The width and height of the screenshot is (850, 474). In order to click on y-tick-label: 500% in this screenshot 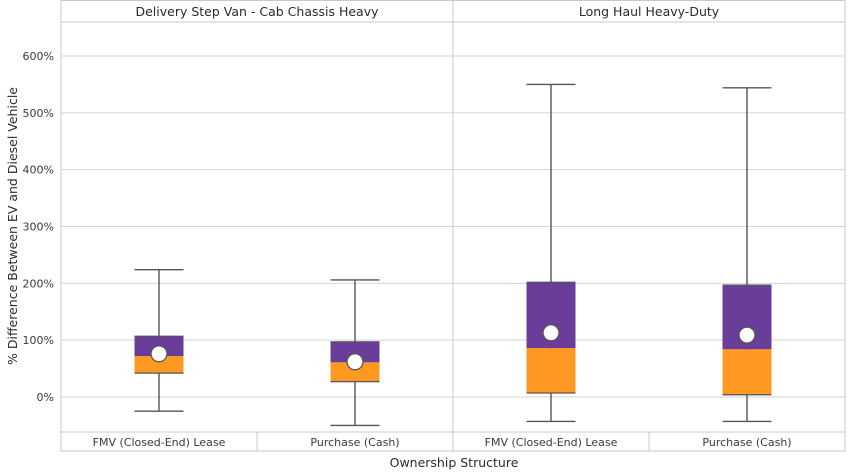, I will do `click(38, 113)`.